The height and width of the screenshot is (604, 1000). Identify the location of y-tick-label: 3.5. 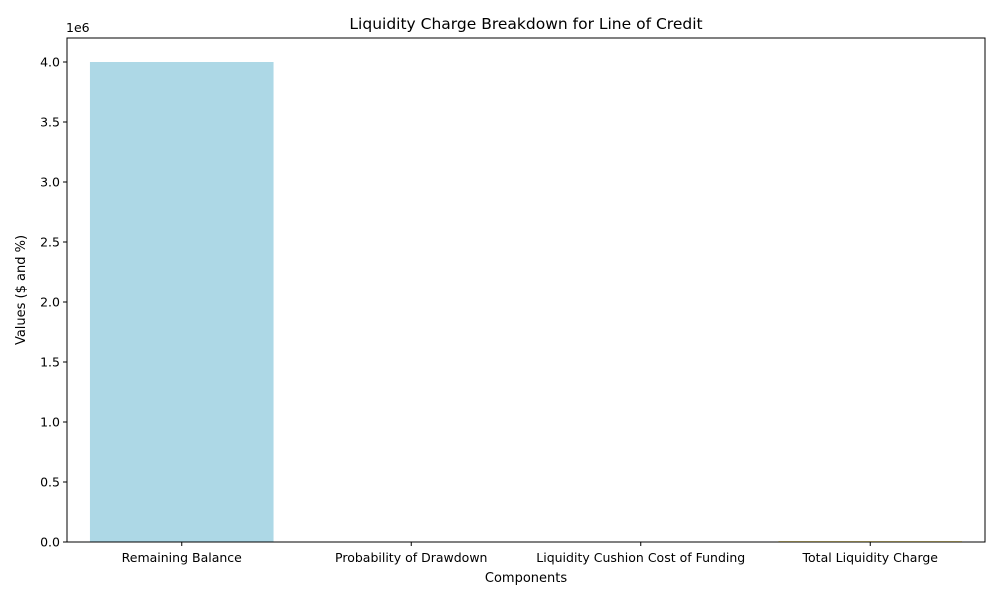
(50, 122).